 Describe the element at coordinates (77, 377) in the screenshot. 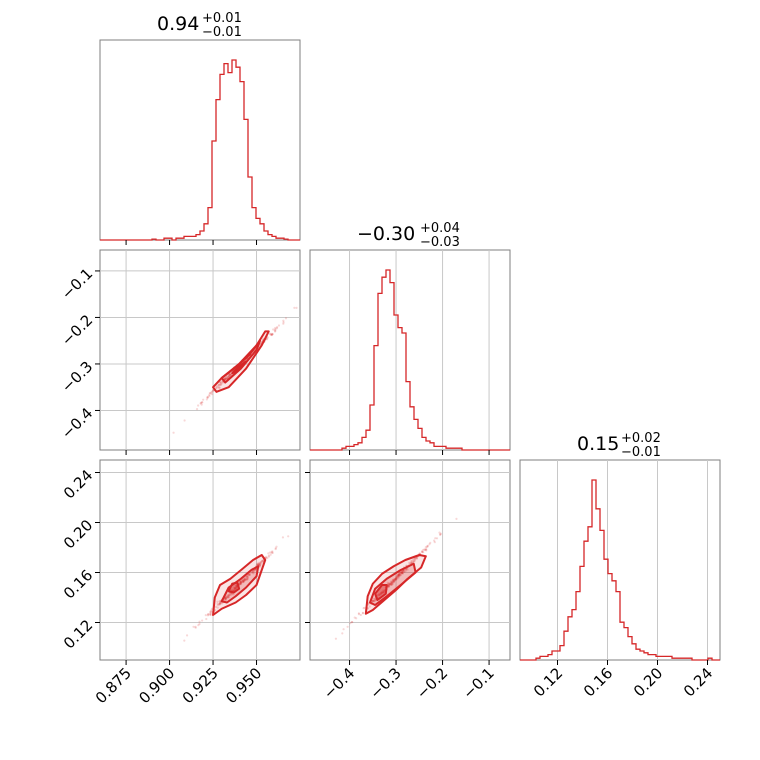

I see `y-tick-label: −0.3` at that location.